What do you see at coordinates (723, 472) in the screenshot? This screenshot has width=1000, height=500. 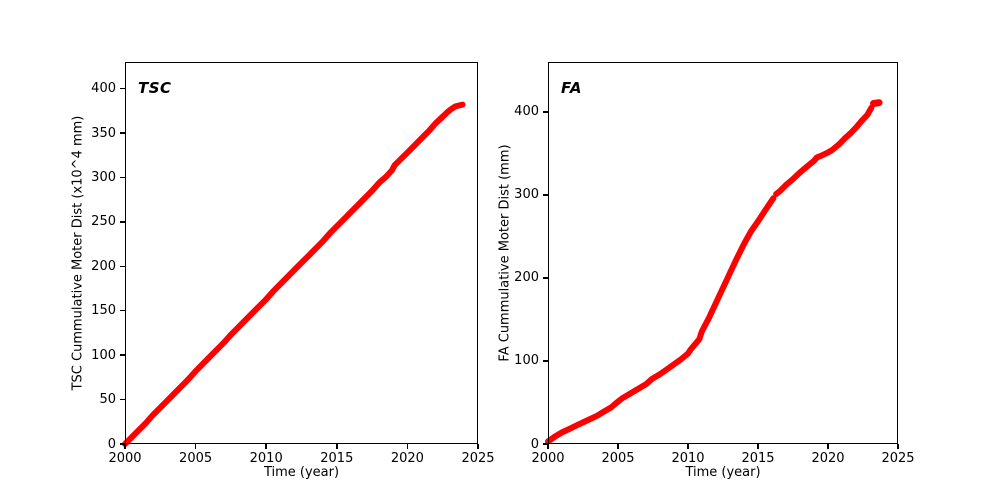 I see `fa-x-axis-label: Time (year)` at bounding box center [723, 472].